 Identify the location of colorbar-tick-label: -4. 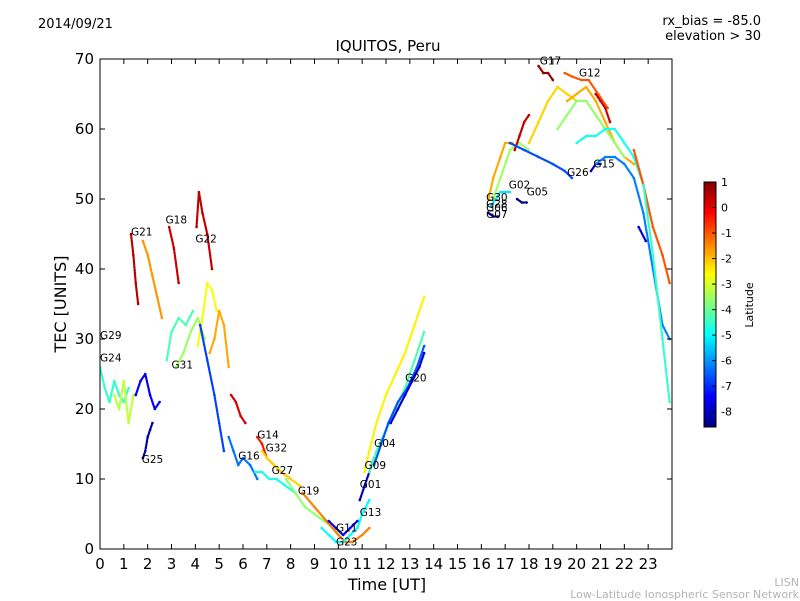
(726, 310).